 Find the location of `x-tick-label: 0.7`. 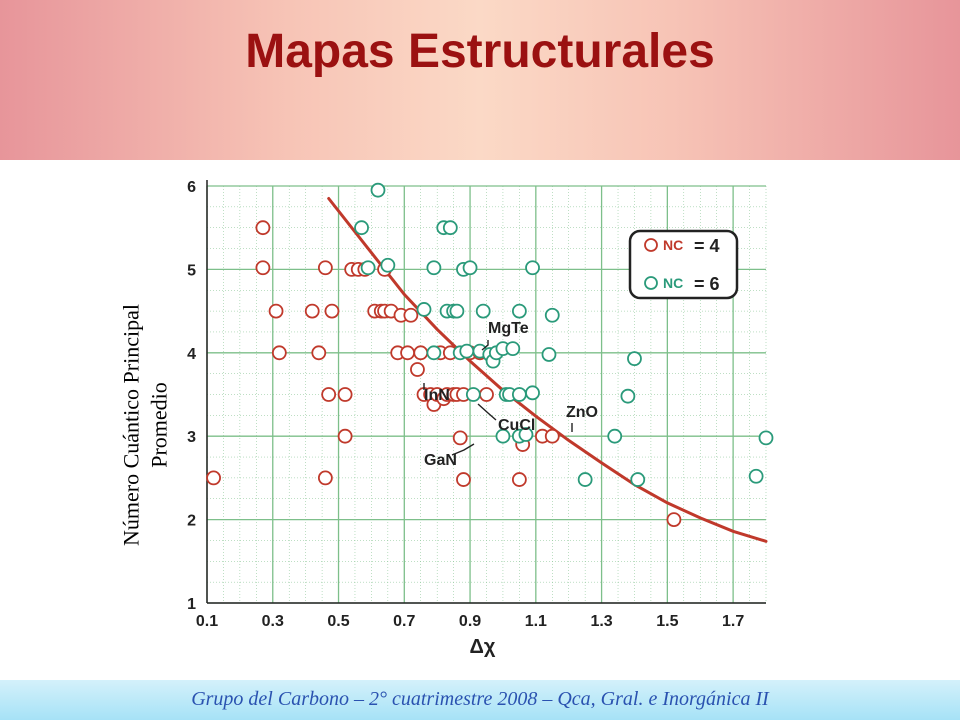

x-tick-label: 0.7 is located at coordinates (404, 621).